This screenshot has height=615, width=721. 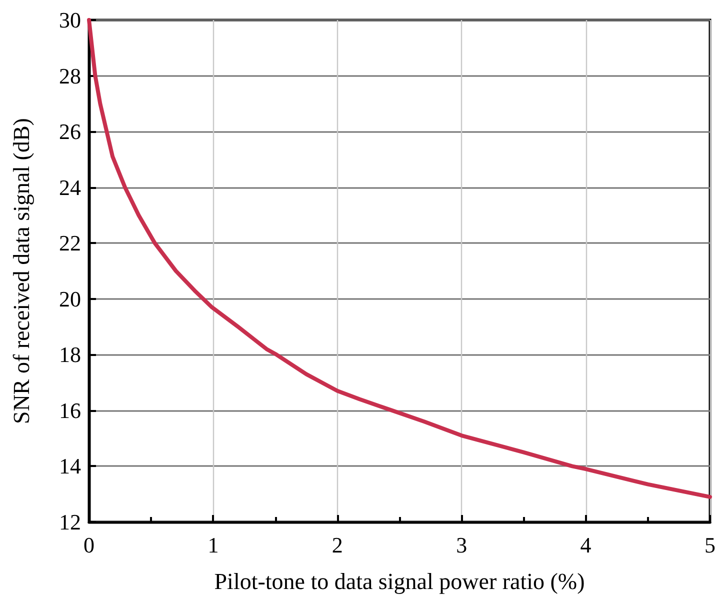 I want to click on x-axis-title: Pilot-tone to data signal power ratio (%), so click(x=399, y=581).